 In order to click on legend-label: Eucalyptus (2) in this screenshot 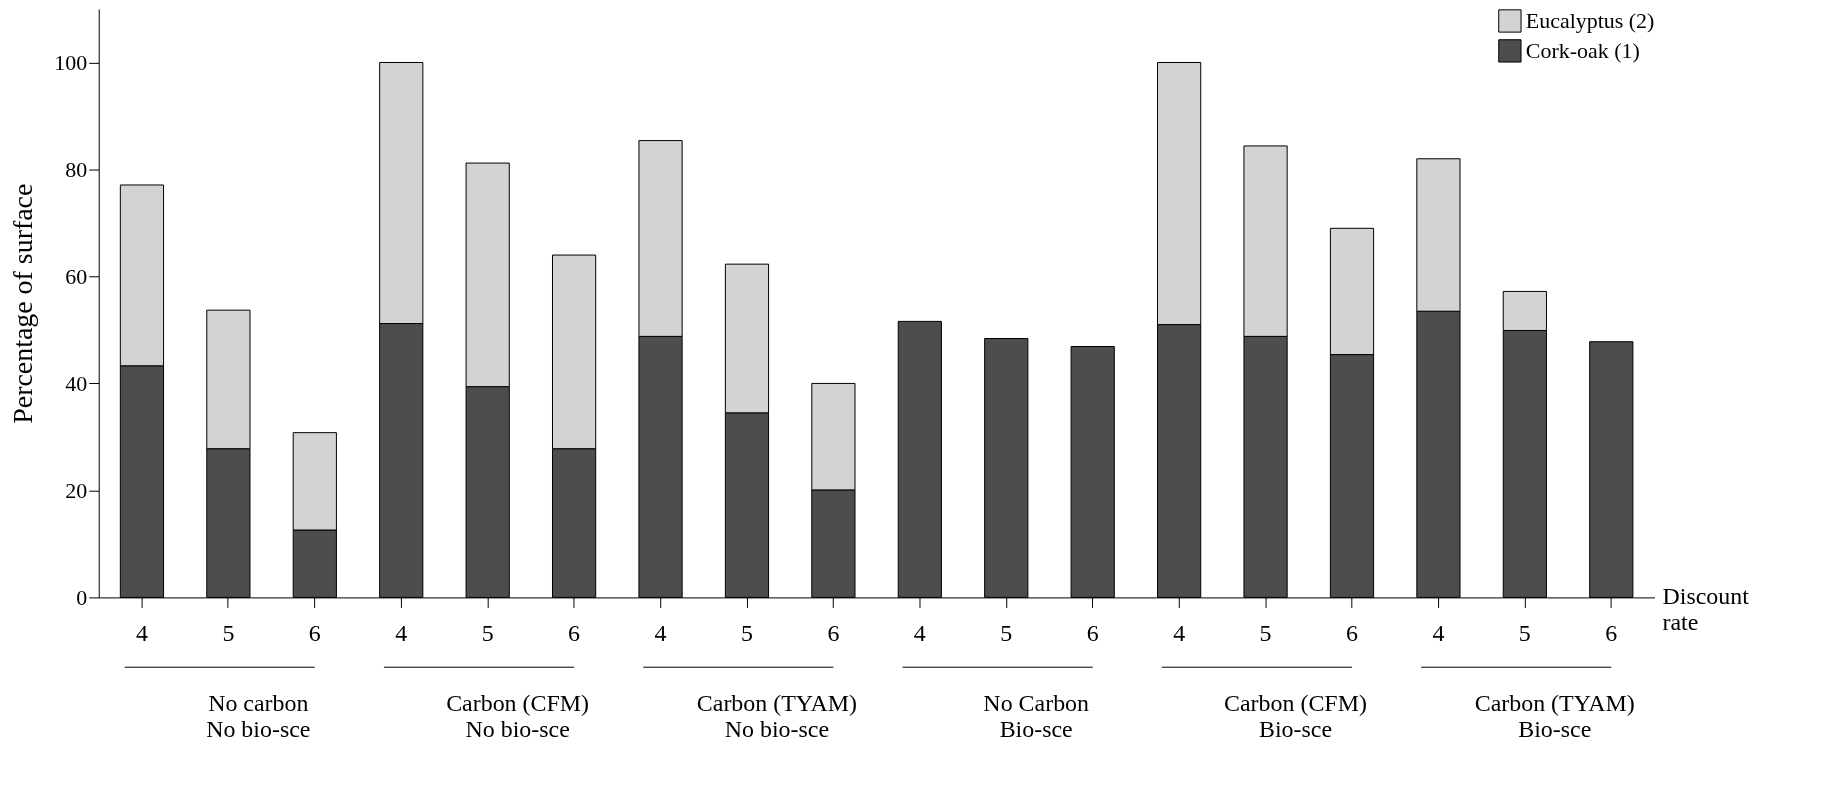, I will do `click(1590, 20)`.